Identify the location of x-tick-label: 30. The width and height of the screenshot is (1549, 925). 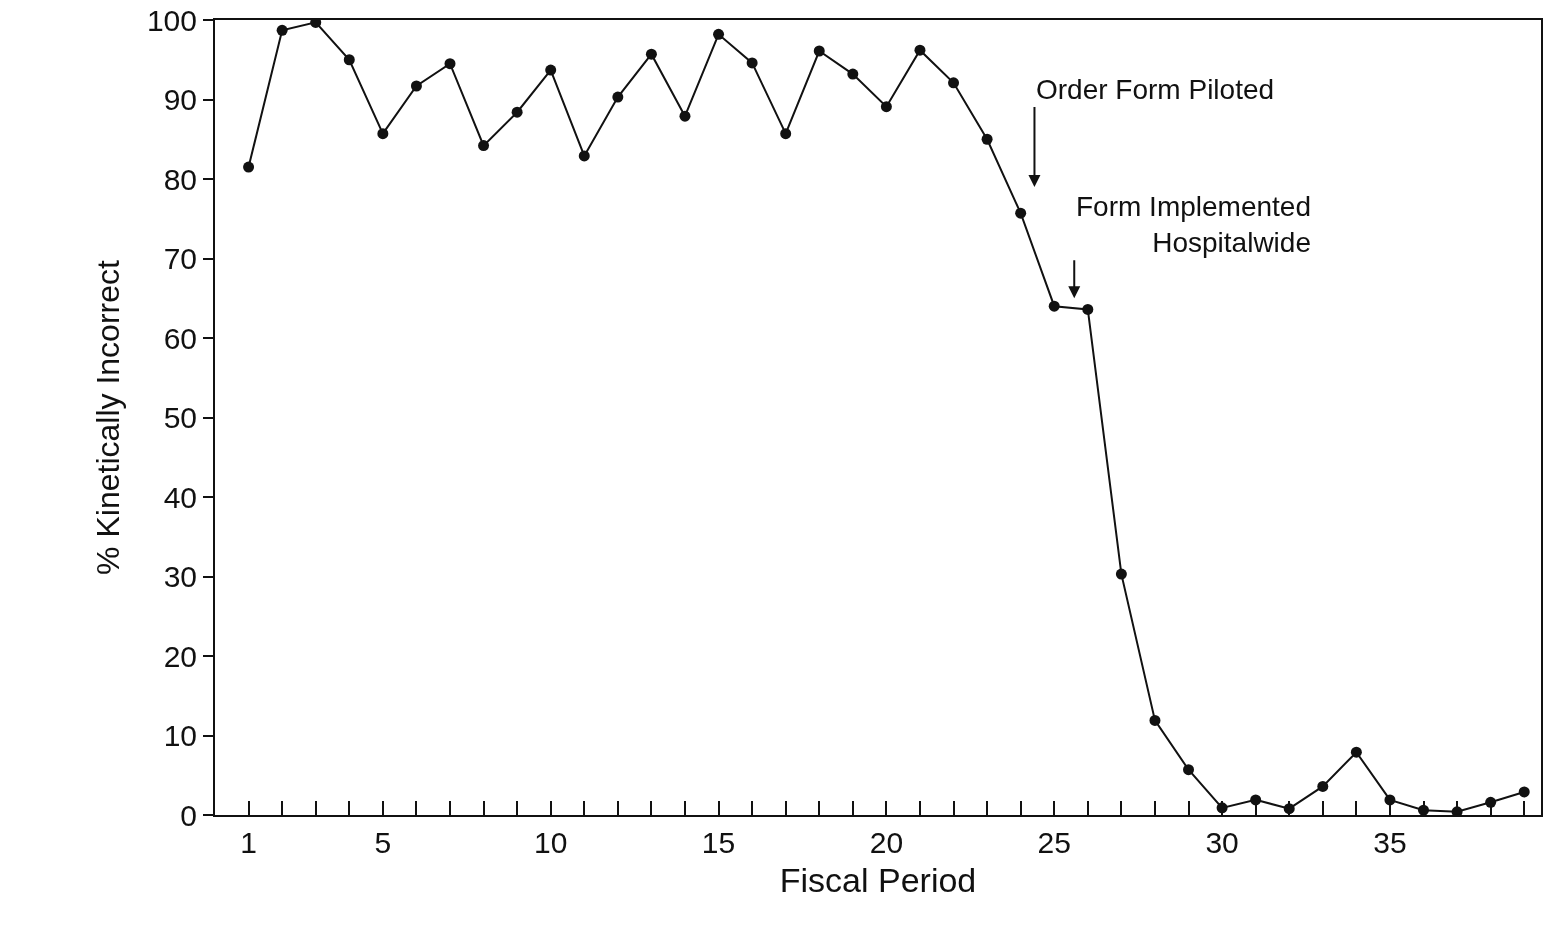
(1222, 842).